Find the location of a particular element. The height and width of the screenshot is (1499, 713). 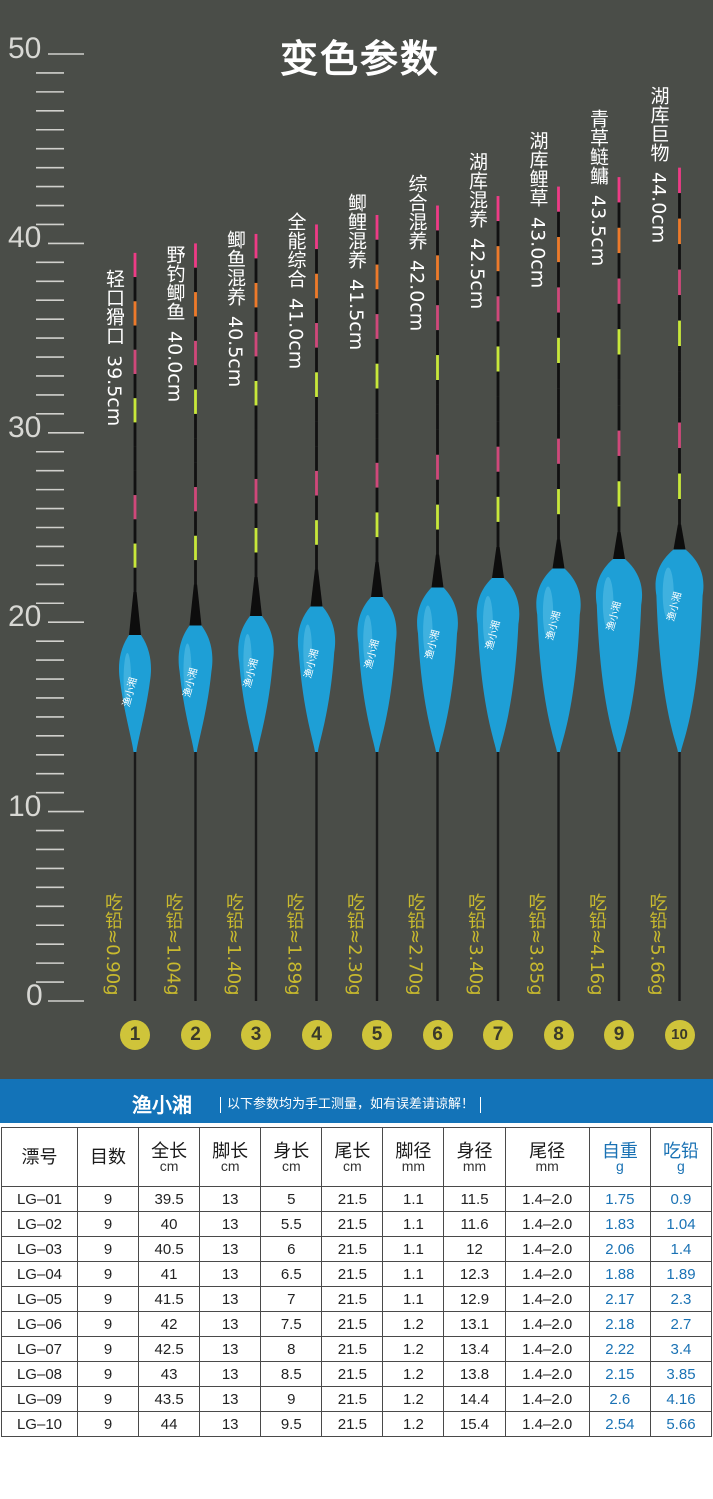

float-length: 43.5cm is located at coordinates (598, 231).